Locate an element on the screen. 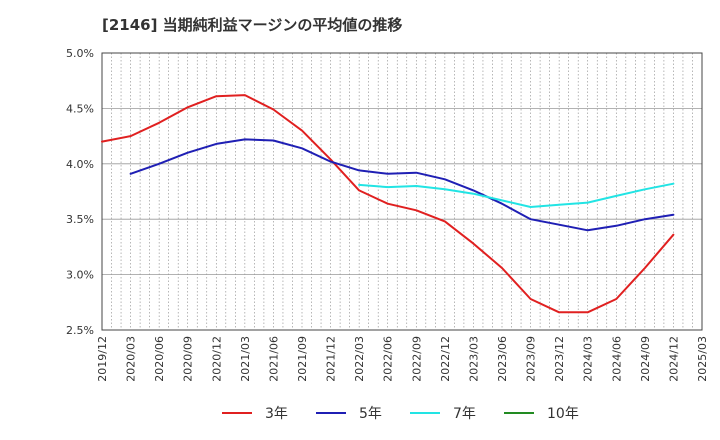 This screenshot has height=440, width=720. x-tick-label: 2021/03 is located at coordinates (245, 359).